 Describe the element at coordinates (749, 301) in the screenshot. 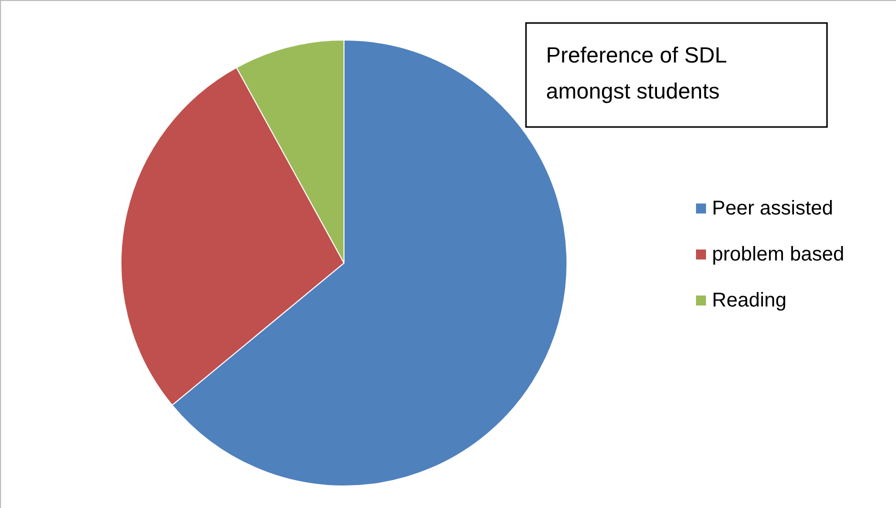

I see `legend-label: Reading` at that location.